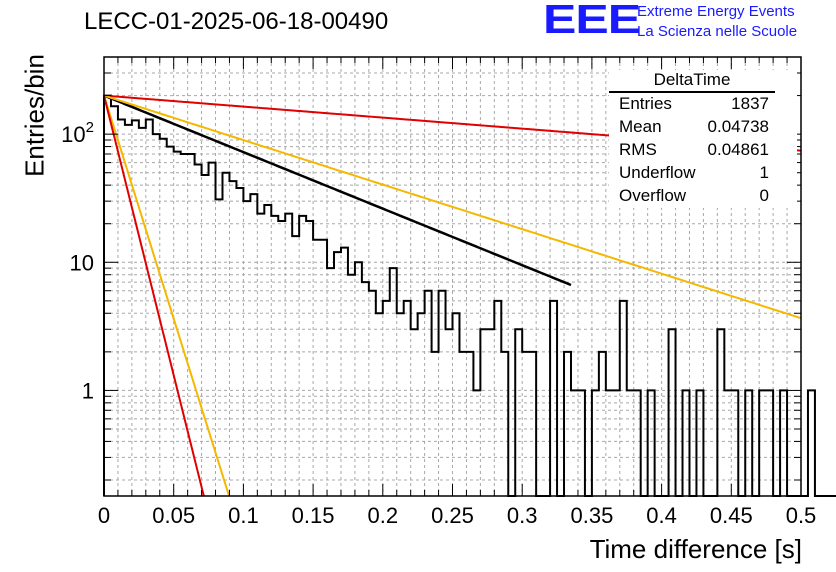  What do you see at coordinates (703, 104) in the screenshot?
I see `stats-row-entries: Entries 1837` at bounding box center [703, 104].